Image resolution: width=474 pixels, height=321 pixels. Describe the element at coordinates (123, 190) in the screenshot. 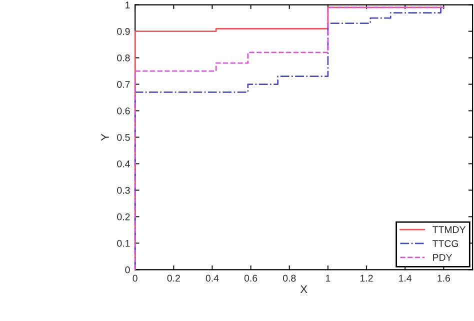

I see `y-tick-label: 0.3` at that location.